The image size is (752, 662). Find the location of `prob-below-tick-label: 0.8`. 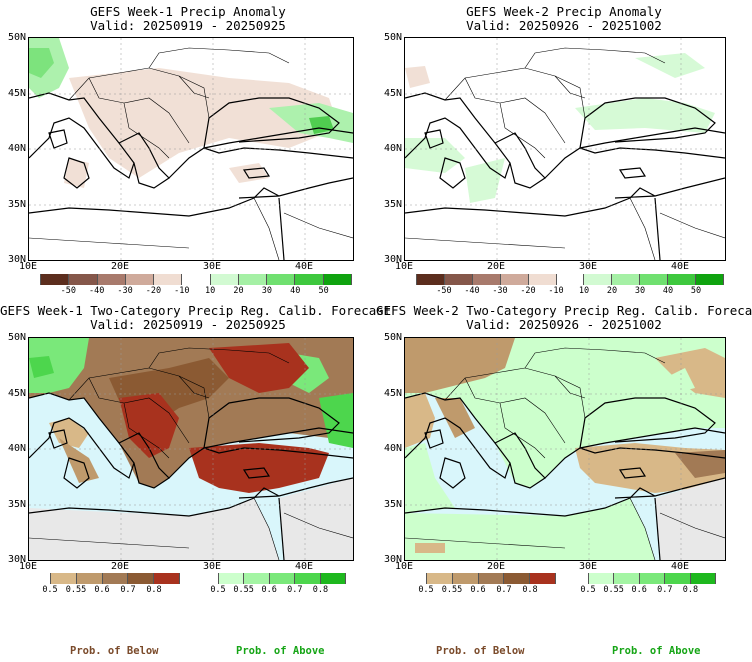

prob-below-tick-label: 0.8 is located at coordinates (530, 590).